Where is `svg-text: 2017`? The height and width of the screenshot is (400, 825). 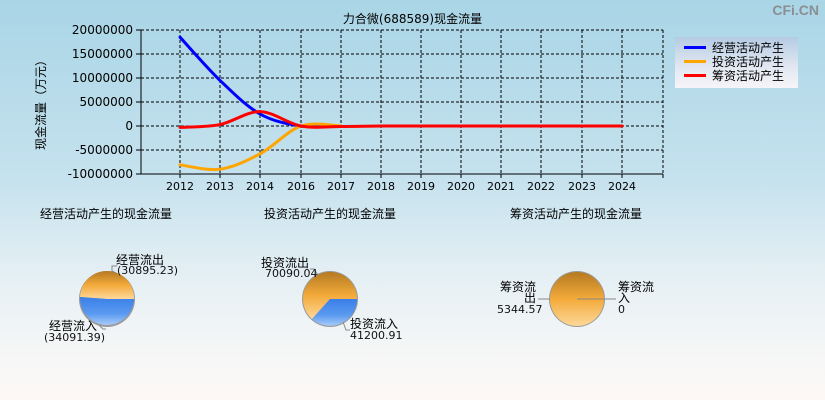
svg-text: 2017 is located at coordinates (341, 186).